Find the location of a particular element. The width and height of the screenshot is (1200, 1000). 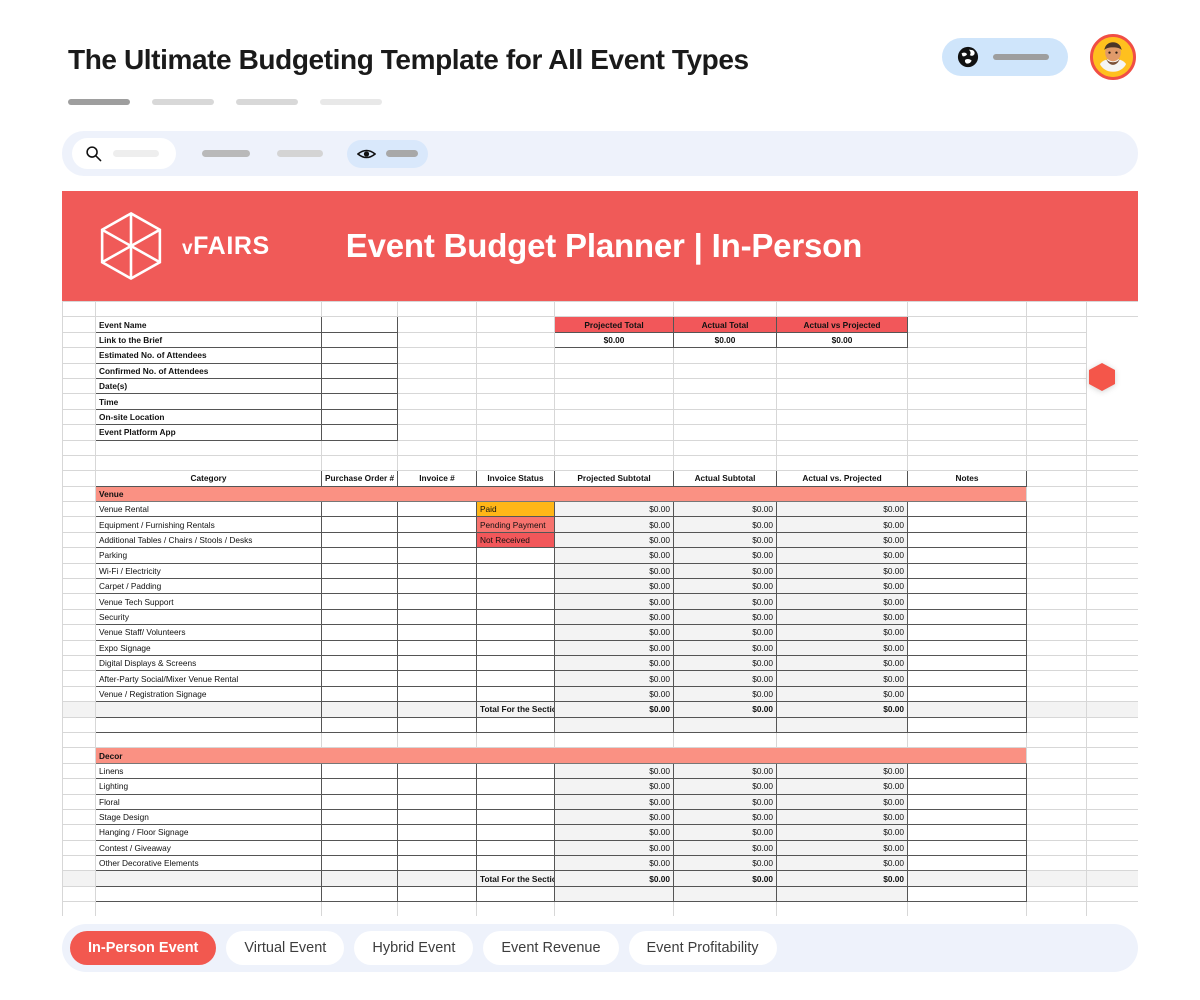

section-title: Venue is located at coordinates (561, 494).